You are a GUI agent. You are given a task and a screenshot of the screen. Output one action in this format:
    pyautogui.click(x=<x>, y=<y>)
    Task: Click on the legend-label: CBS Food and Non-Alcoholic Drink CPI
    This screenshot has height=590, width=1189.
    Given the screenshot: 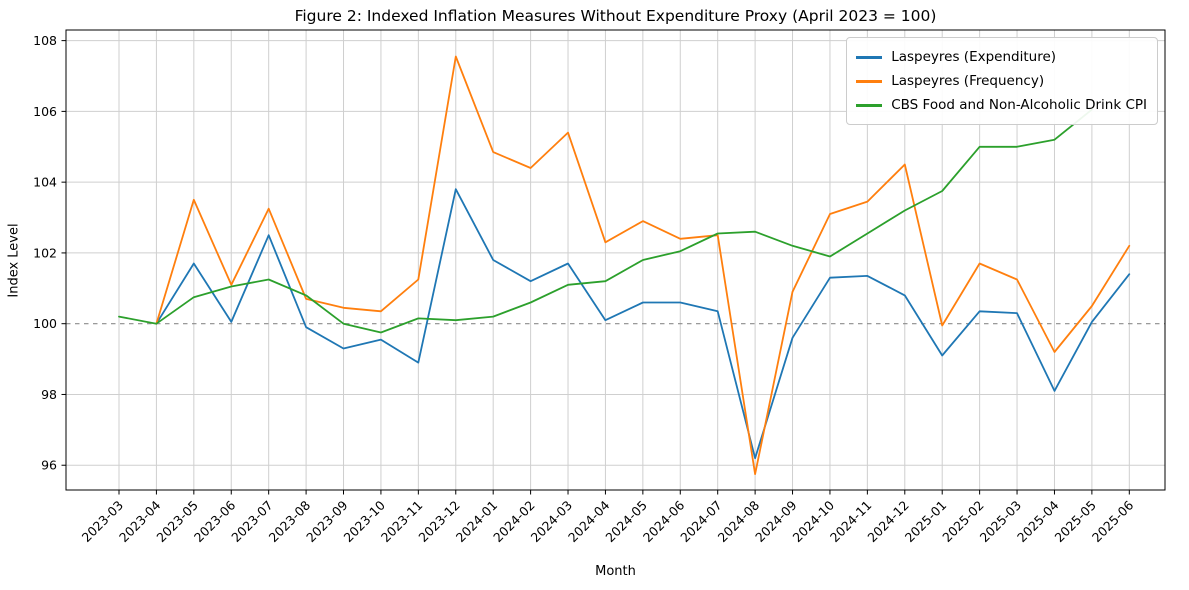 What is the action you would take?
    pyautogui.click(x=1019, y=105)
    